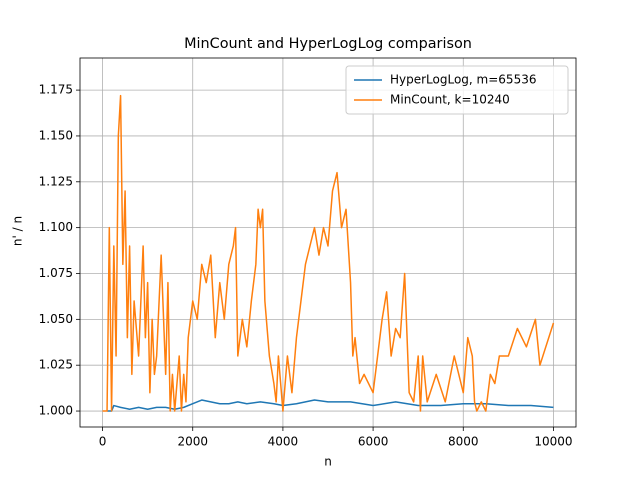 The image size is (640, 480). I want to click on x-tick-label: 0, so click(103, 442).